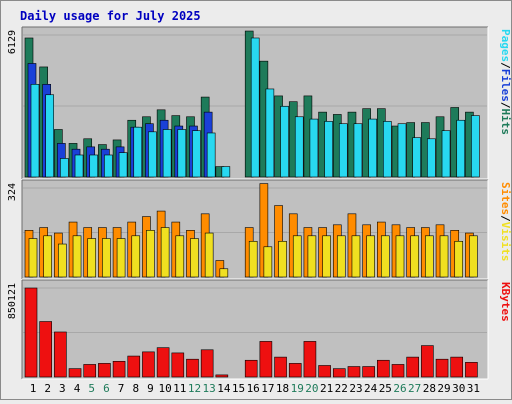 This screenshot has height=404, width=512. Describe the element at coordinates (311, 388) in the screenshot. I see `x-label-day-20: 20` at that location.